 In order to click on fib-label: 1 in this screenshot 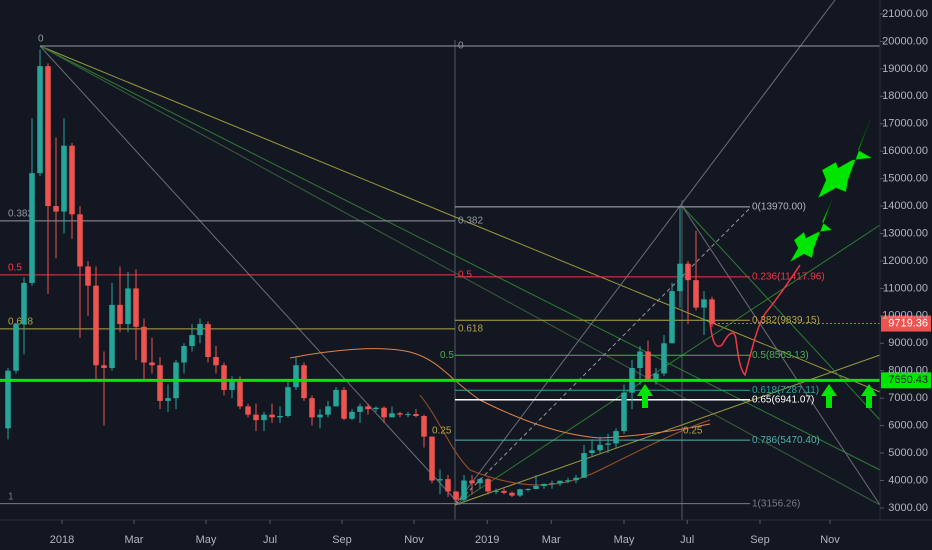, I will do `click(11, 496)`.